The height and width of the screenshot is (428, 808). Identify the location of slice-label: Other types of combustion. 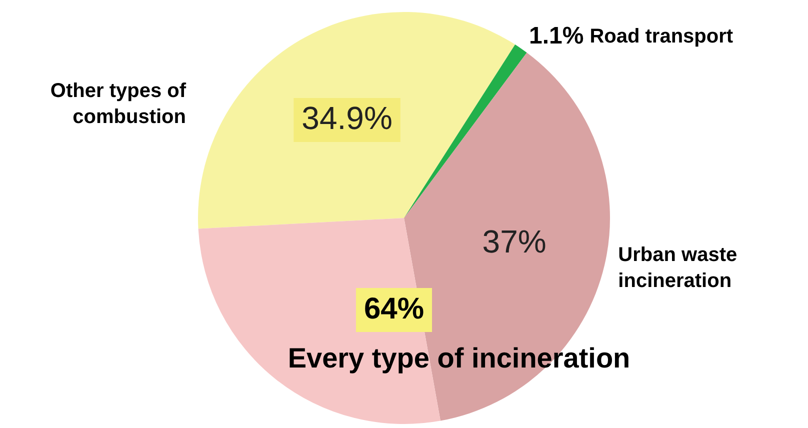
(118, 104).